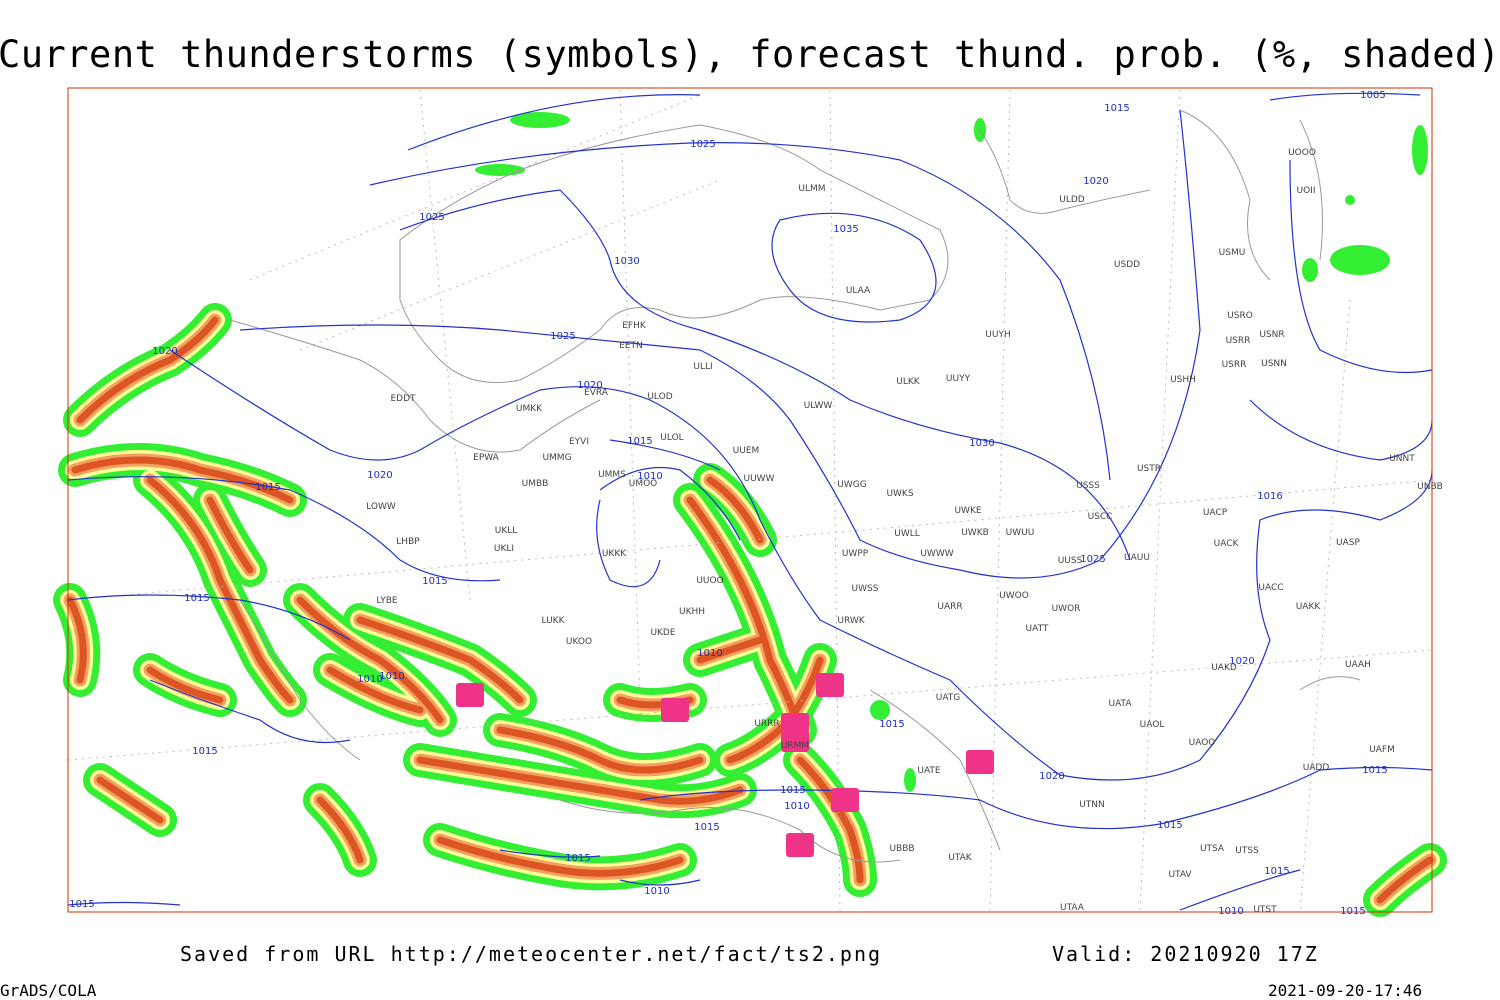  I want to click on station-label: UNBB, so click(1430, 487).